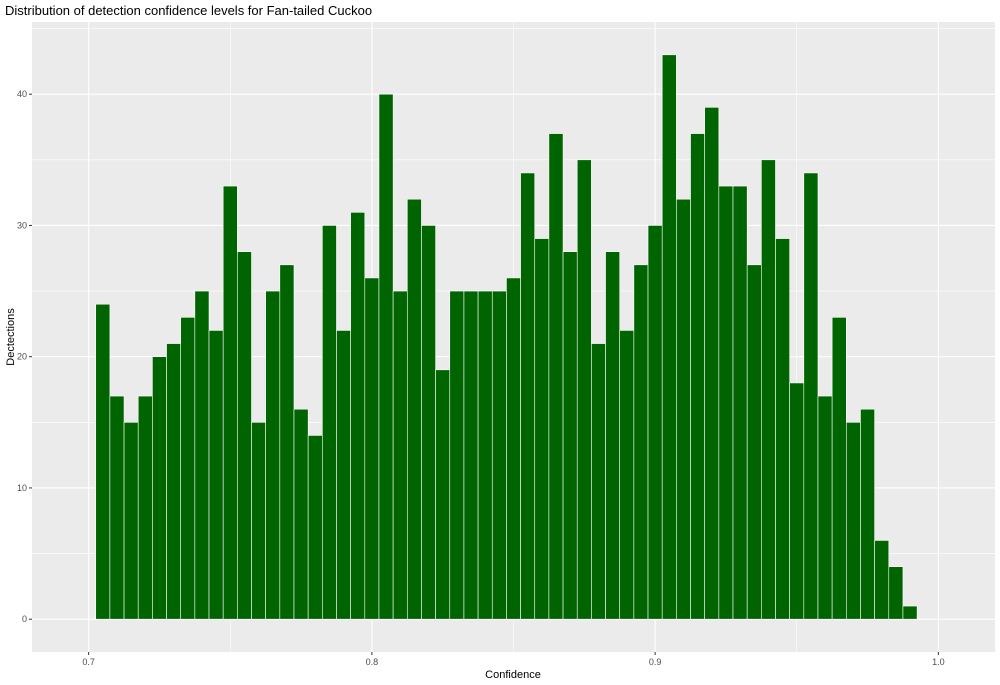 This screenshot has height=685, width=1000. I want to click on y-tick-label: 10, so click(22, 488).